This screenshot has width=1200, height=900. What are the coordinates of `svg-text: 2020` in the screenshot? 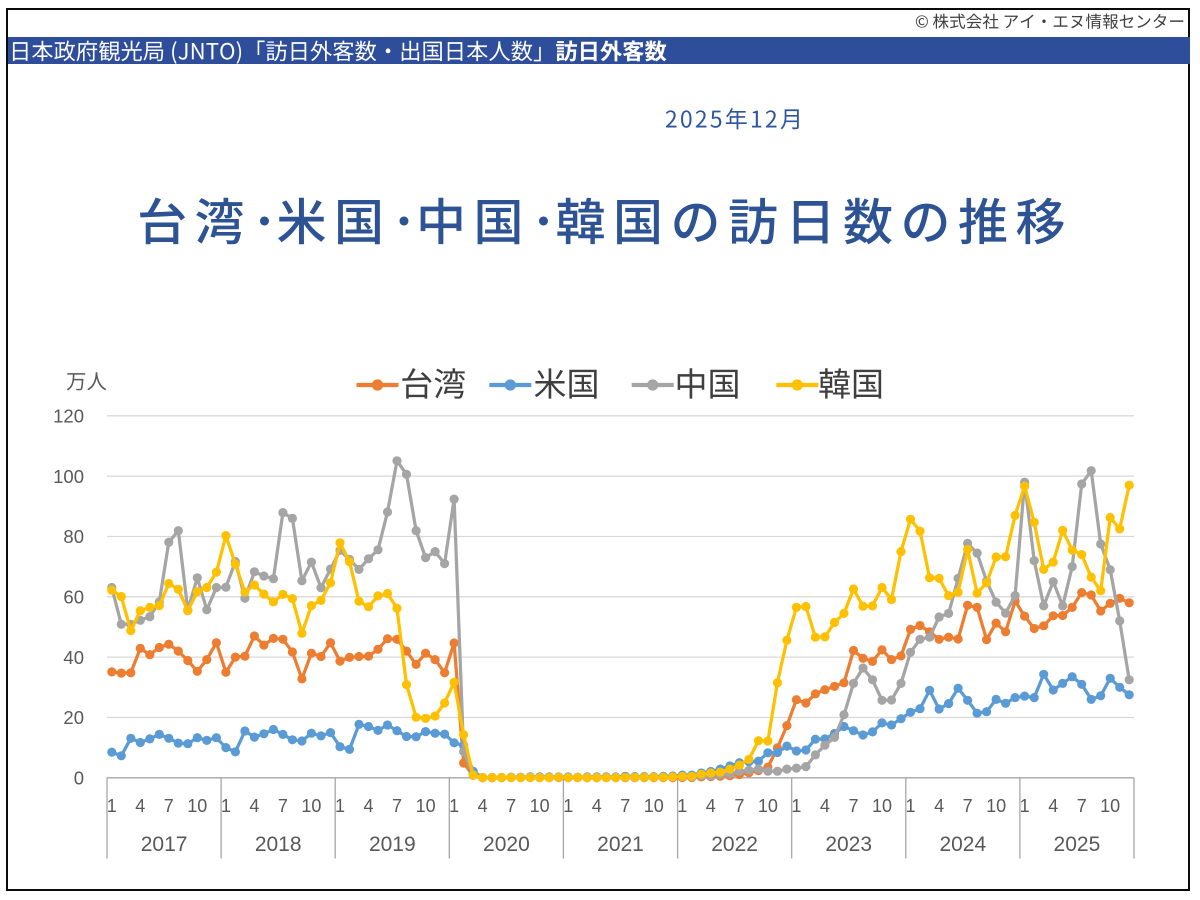 It's located at (506, 844).